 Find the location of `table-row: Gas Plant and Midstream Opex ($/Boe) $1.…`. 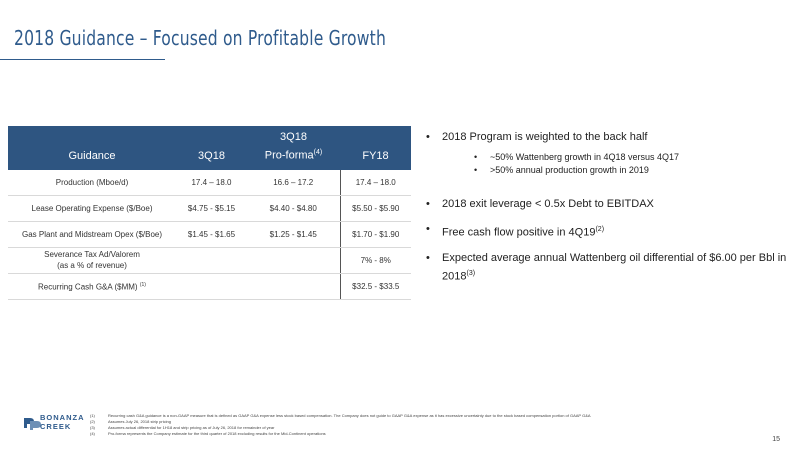

table-row: Gas Plant and Midstream Opex ($/Boe) $1.… is located at coordinates (209, 234).